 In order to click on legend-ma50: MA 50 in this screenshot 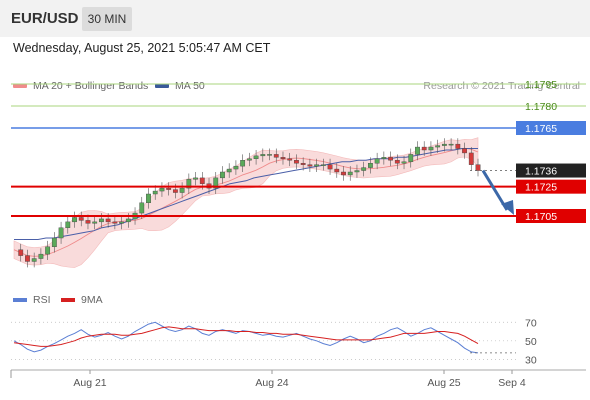, I will do `click(180, 86)`.